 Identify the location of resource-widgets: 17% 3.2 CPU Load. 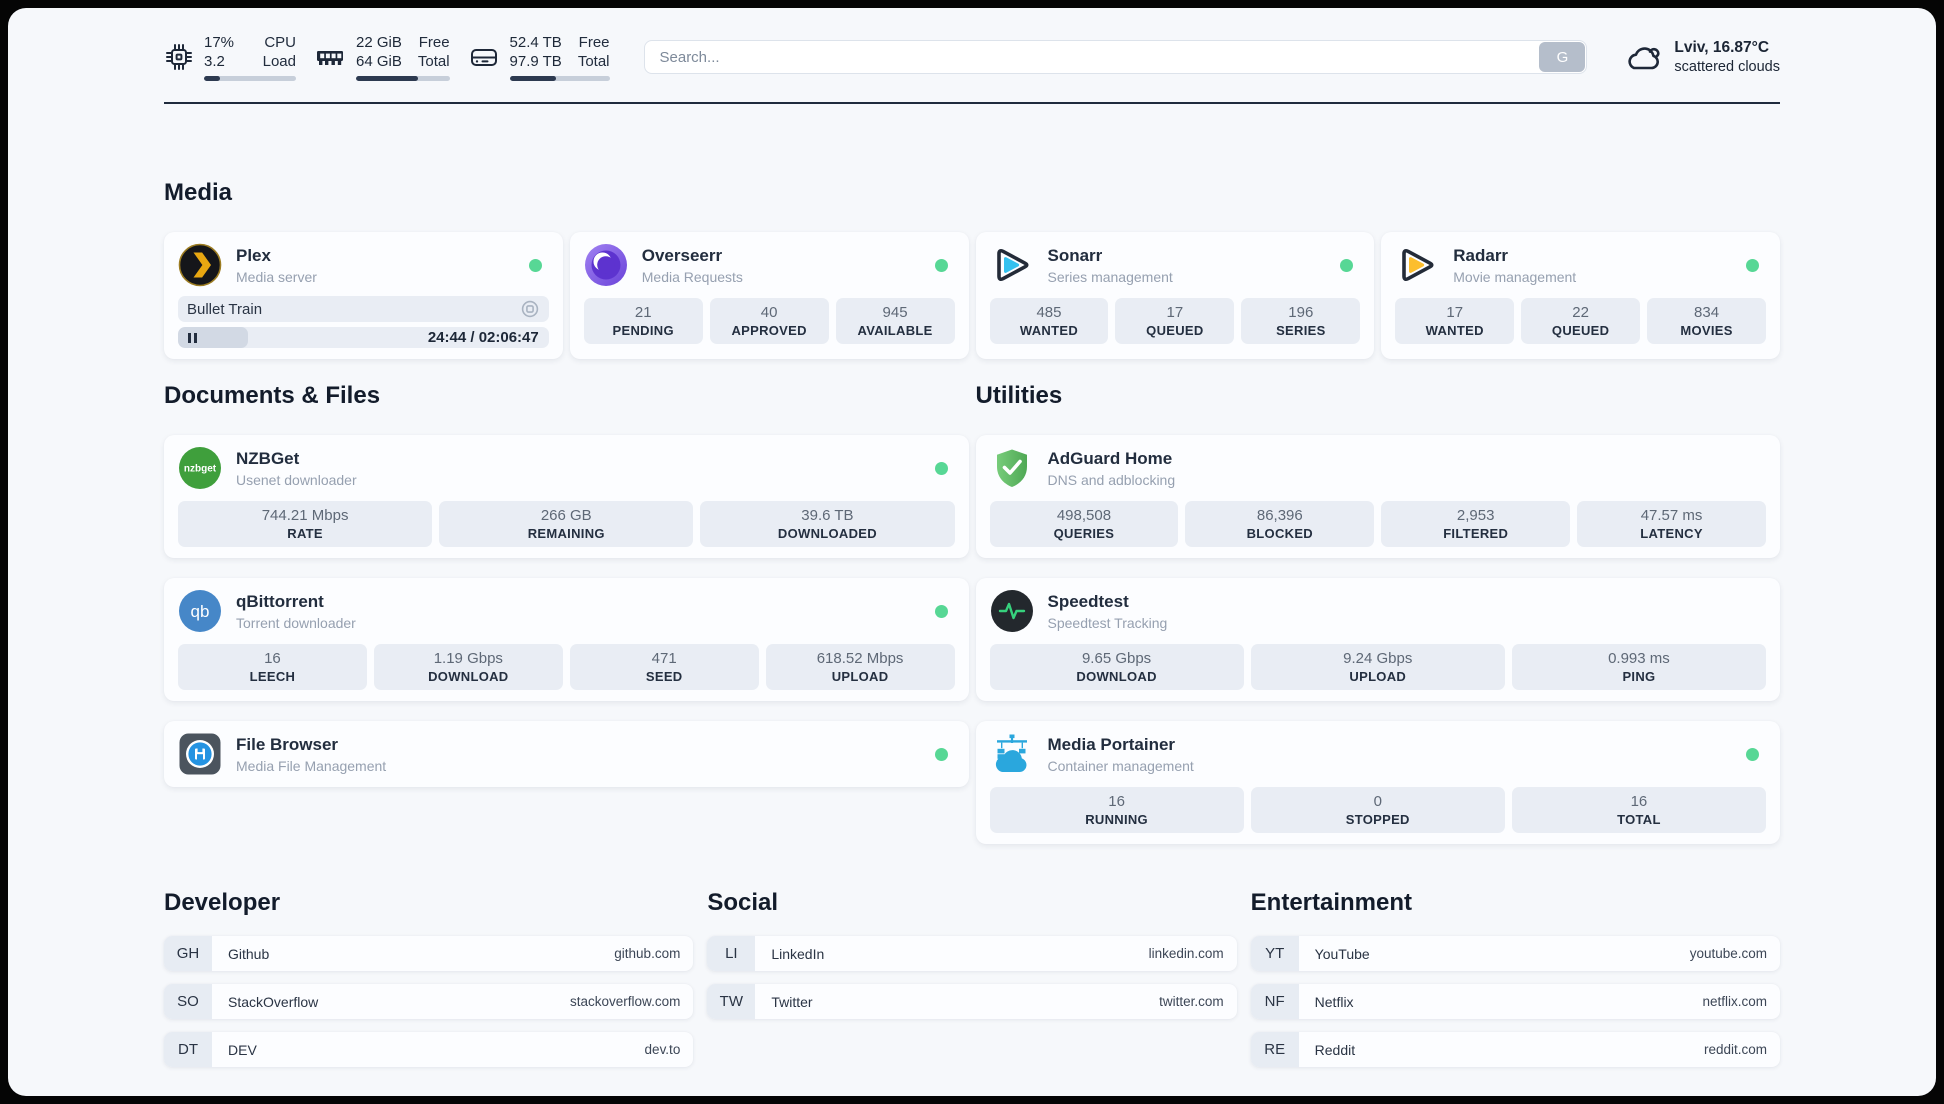
(387, 57).